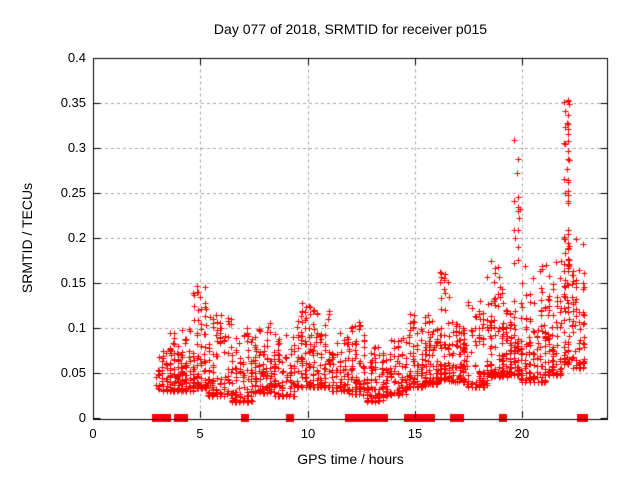 The height and width of the screenshot is (480, 640). What do you see at coordinates (73, 192) in the screenshot?
I see `y-tick-label: 0.25` at bounding box center [73, 192].